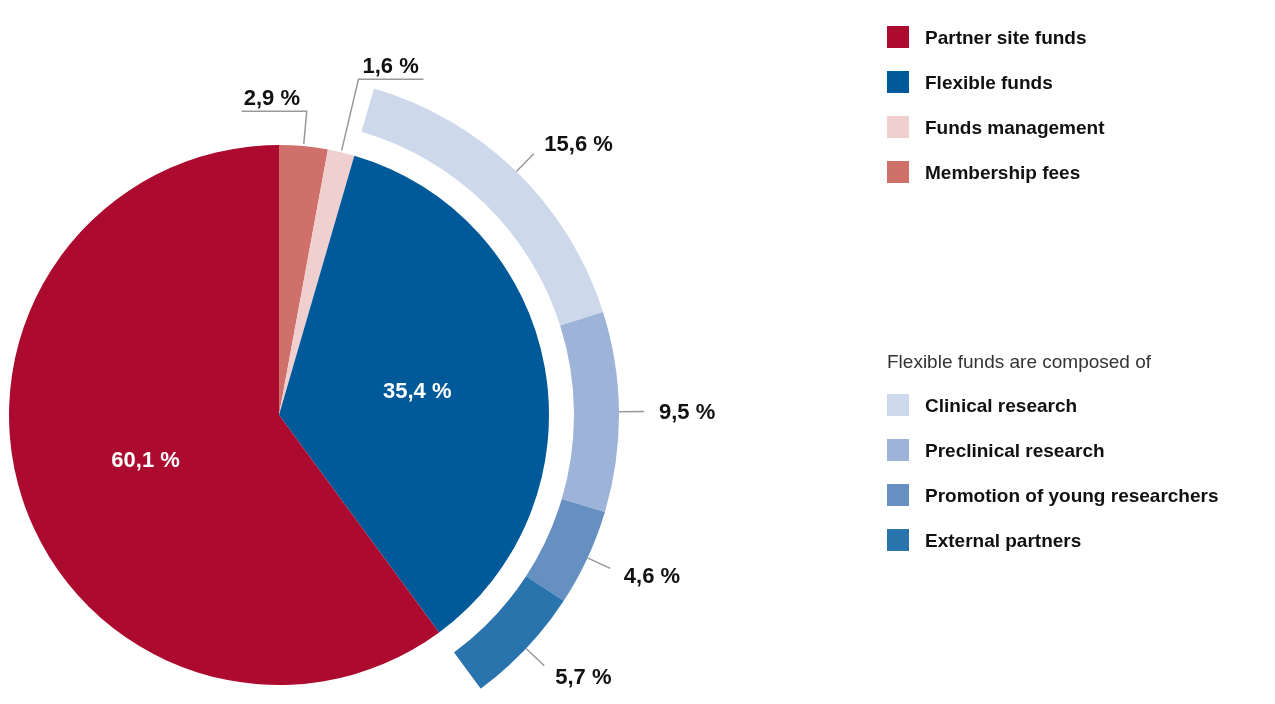  I want to click on legend-label: Funds management, so click(1015, 127).